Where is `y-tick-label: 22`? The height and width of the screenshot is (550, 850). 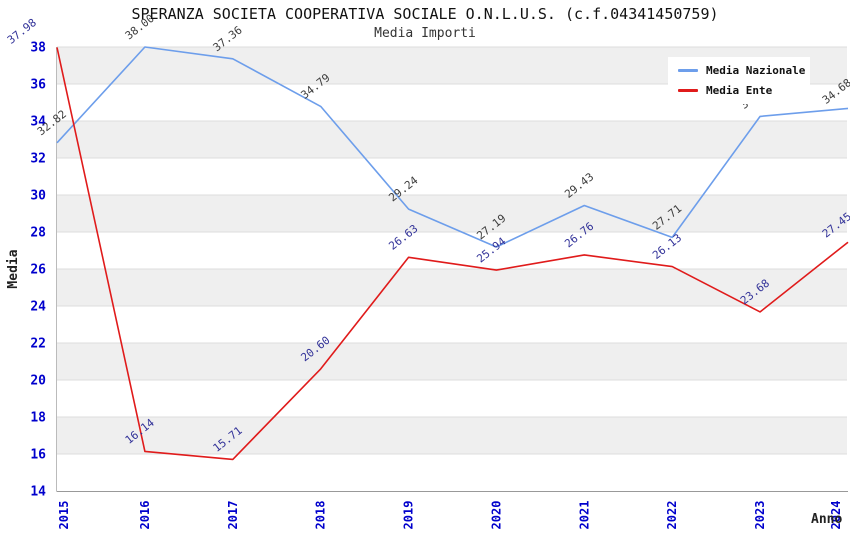
y-tick-label: 22 is located at coordinates (38, 344).